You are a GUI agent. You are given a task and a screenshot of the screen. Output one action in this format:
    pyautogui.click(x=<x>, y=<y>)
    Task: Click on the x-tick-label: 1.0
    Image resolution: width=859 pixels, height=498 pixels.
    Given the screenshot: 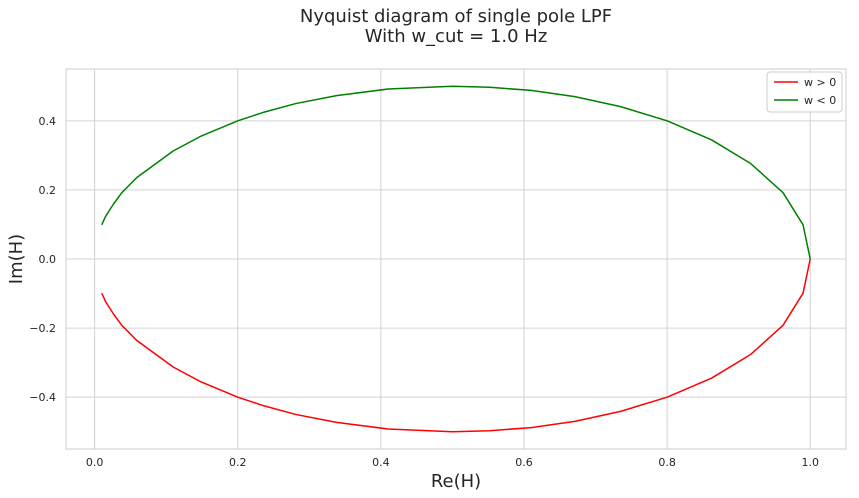 What is the action you would take?
    pyautogui.click(x=810, y=462)
    